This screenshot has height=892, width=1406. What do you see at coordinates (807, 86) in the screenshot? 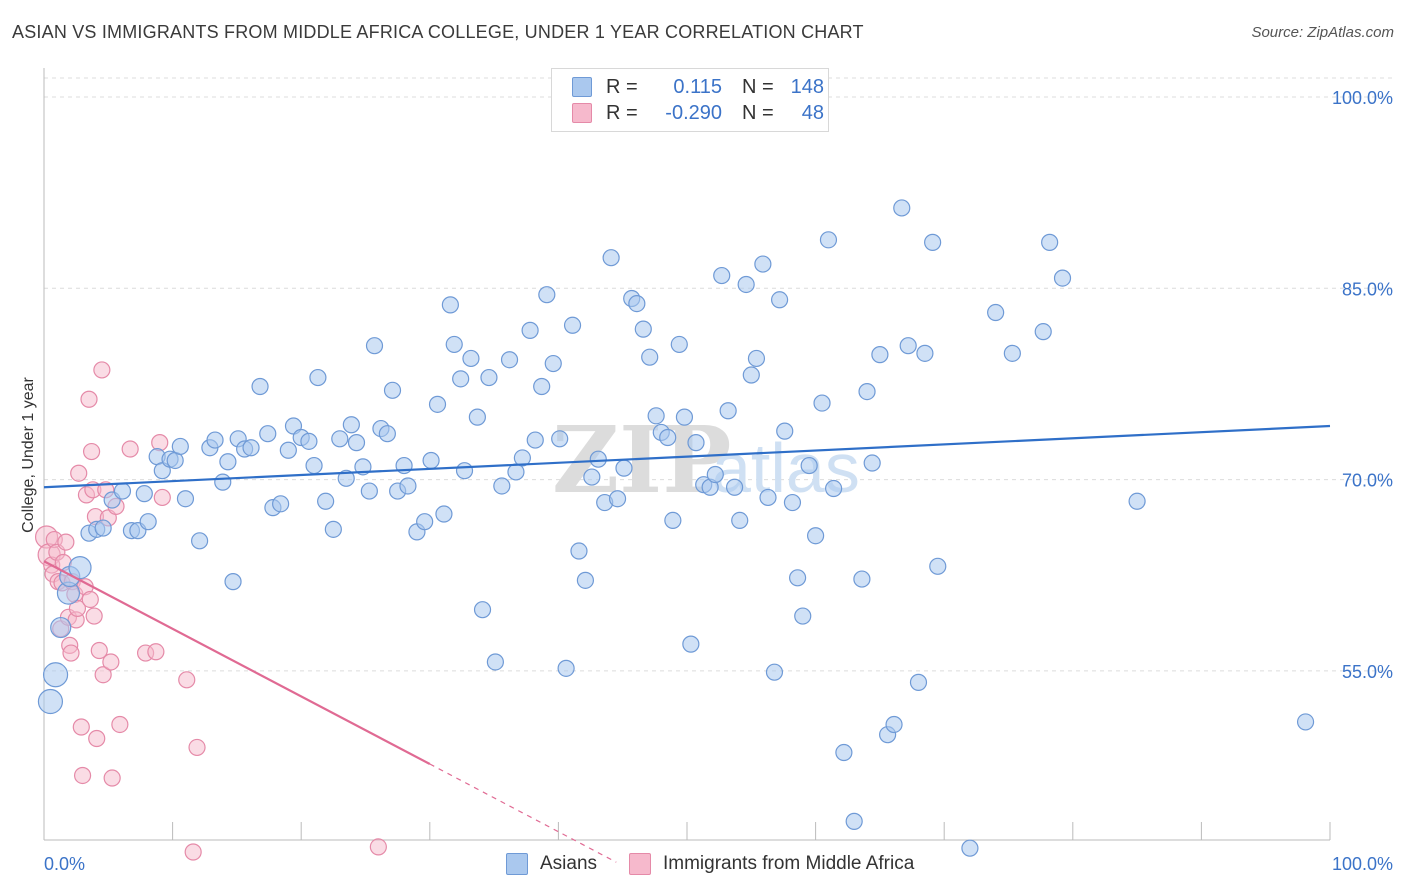
I see `n-value: 148` at bounding box center [807, 86].